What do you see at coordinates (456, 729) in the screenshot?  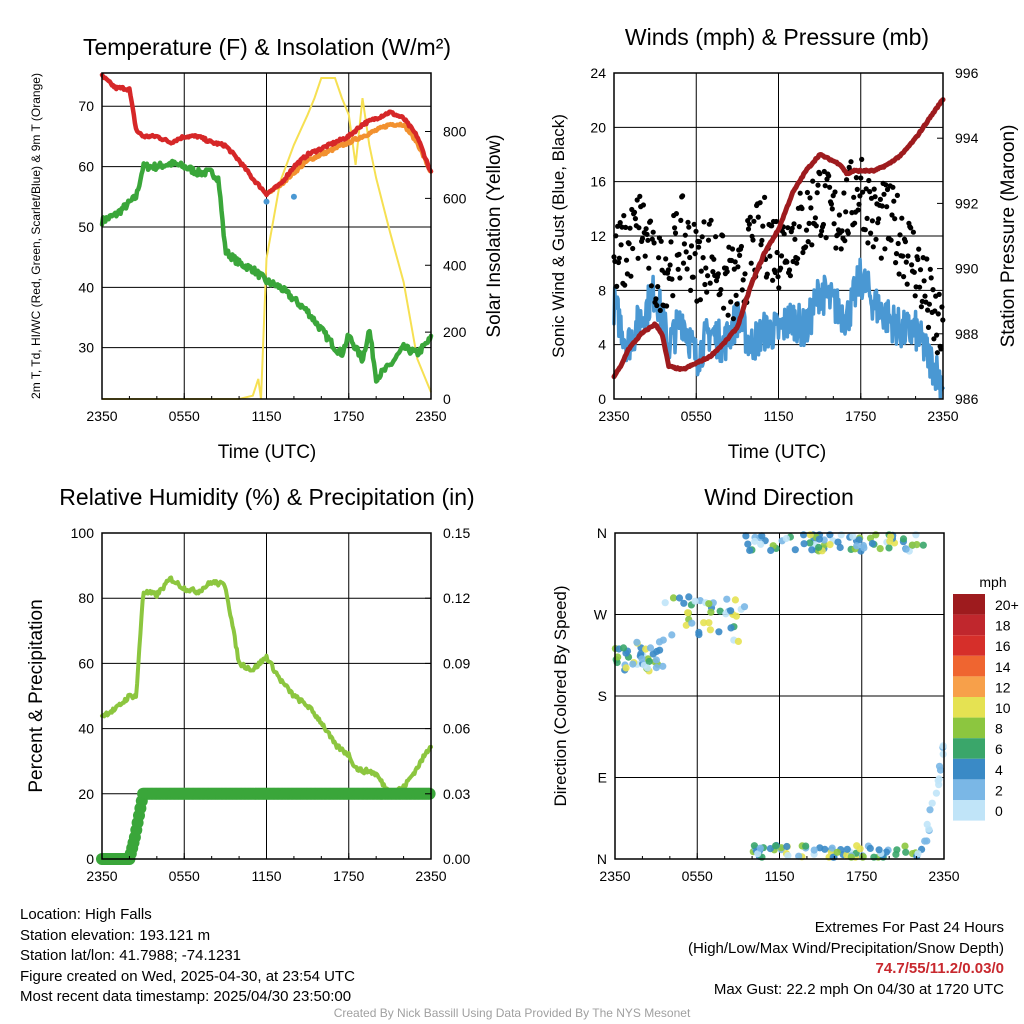 I see `y2-tick-label: 0.06` at bounding box center [456, 729].